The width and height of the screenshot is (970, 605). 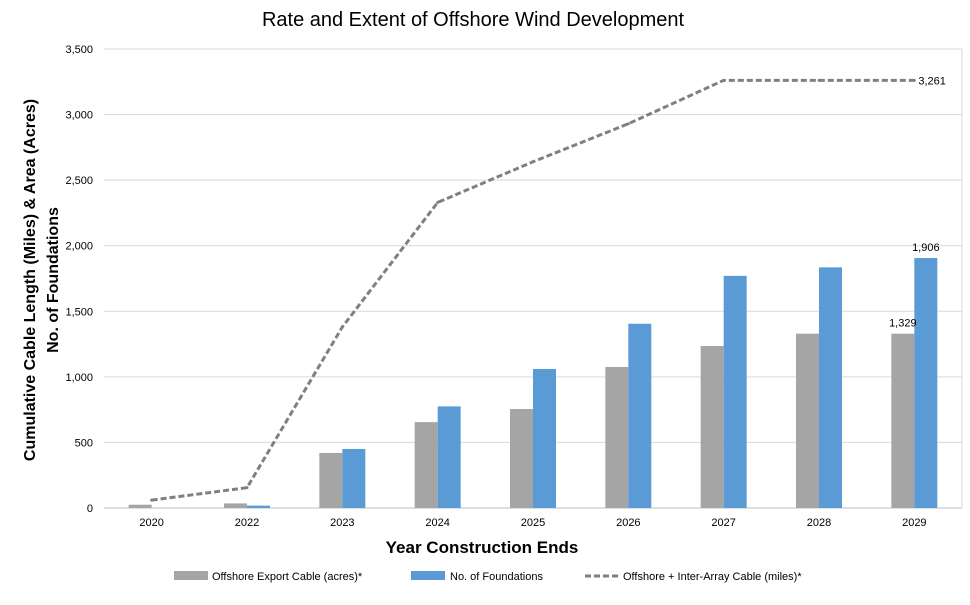 I want to click on x-tick-label: 2024, so click(x=437, y=523).